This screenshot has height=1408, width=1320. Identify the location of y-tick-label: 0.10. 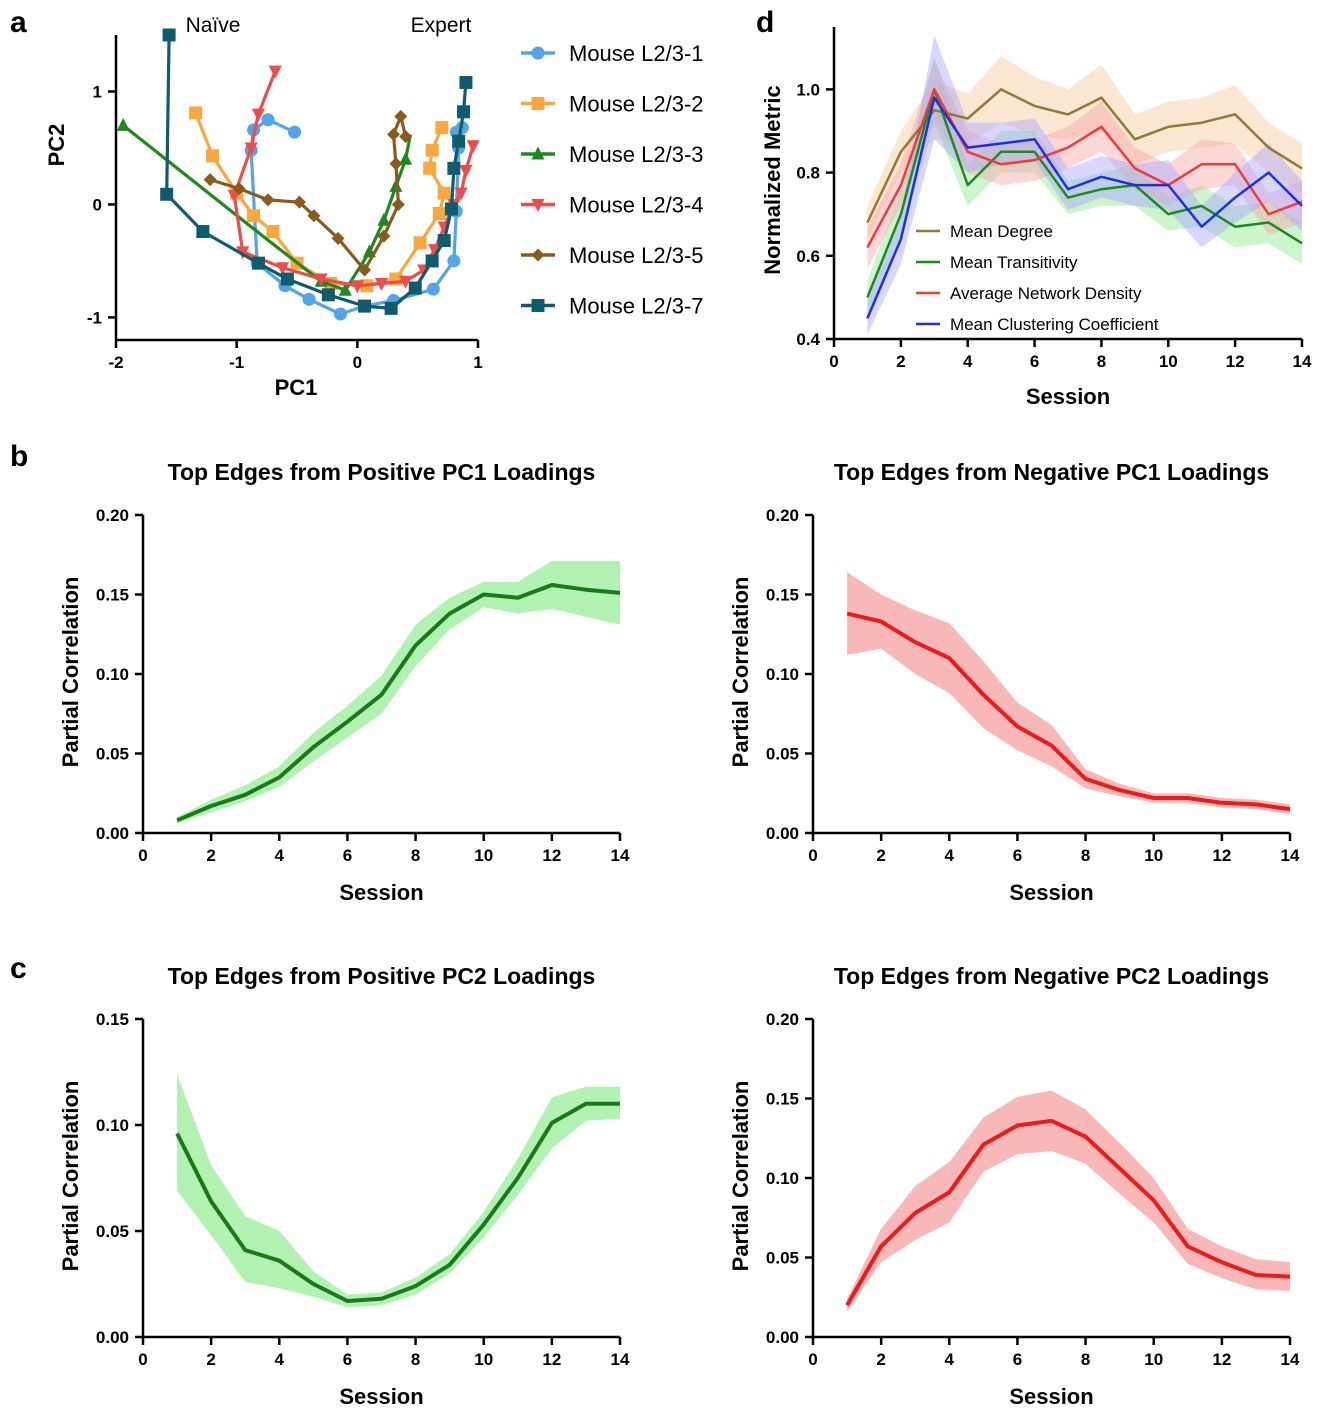
(112, 1125).